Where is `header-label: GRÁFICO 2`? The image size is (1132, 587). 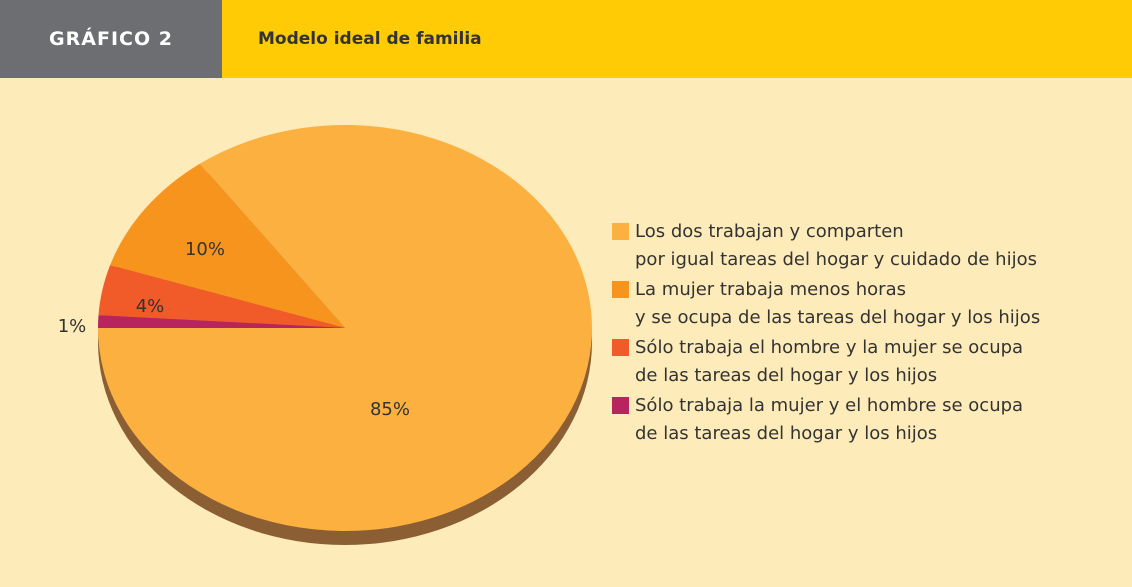
header-label: GRÁFICO 2 is located at coordinates (111, 39).